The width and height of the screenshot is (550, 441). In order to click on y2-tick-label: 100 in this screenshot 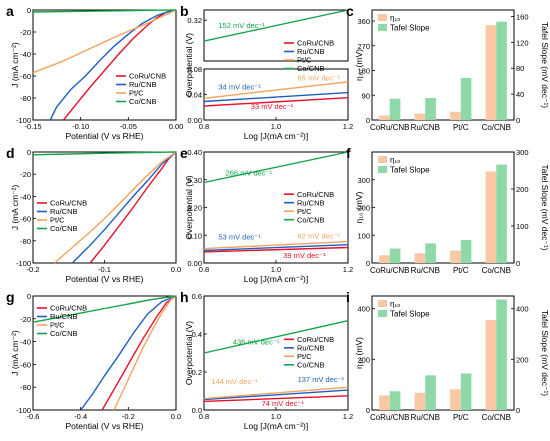, I will do `click(522, 226)`.